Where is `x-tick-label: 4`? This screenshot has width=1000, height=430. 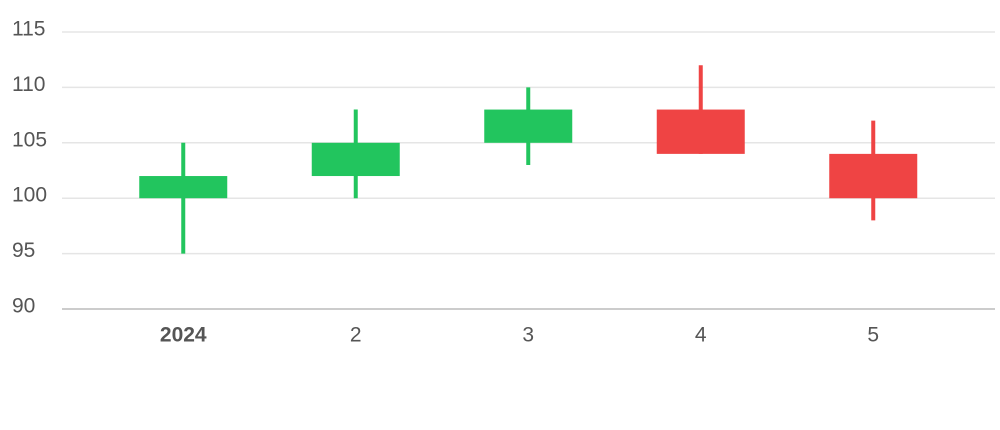 x-tick-label: 4 is located at coordinates (701, 335).